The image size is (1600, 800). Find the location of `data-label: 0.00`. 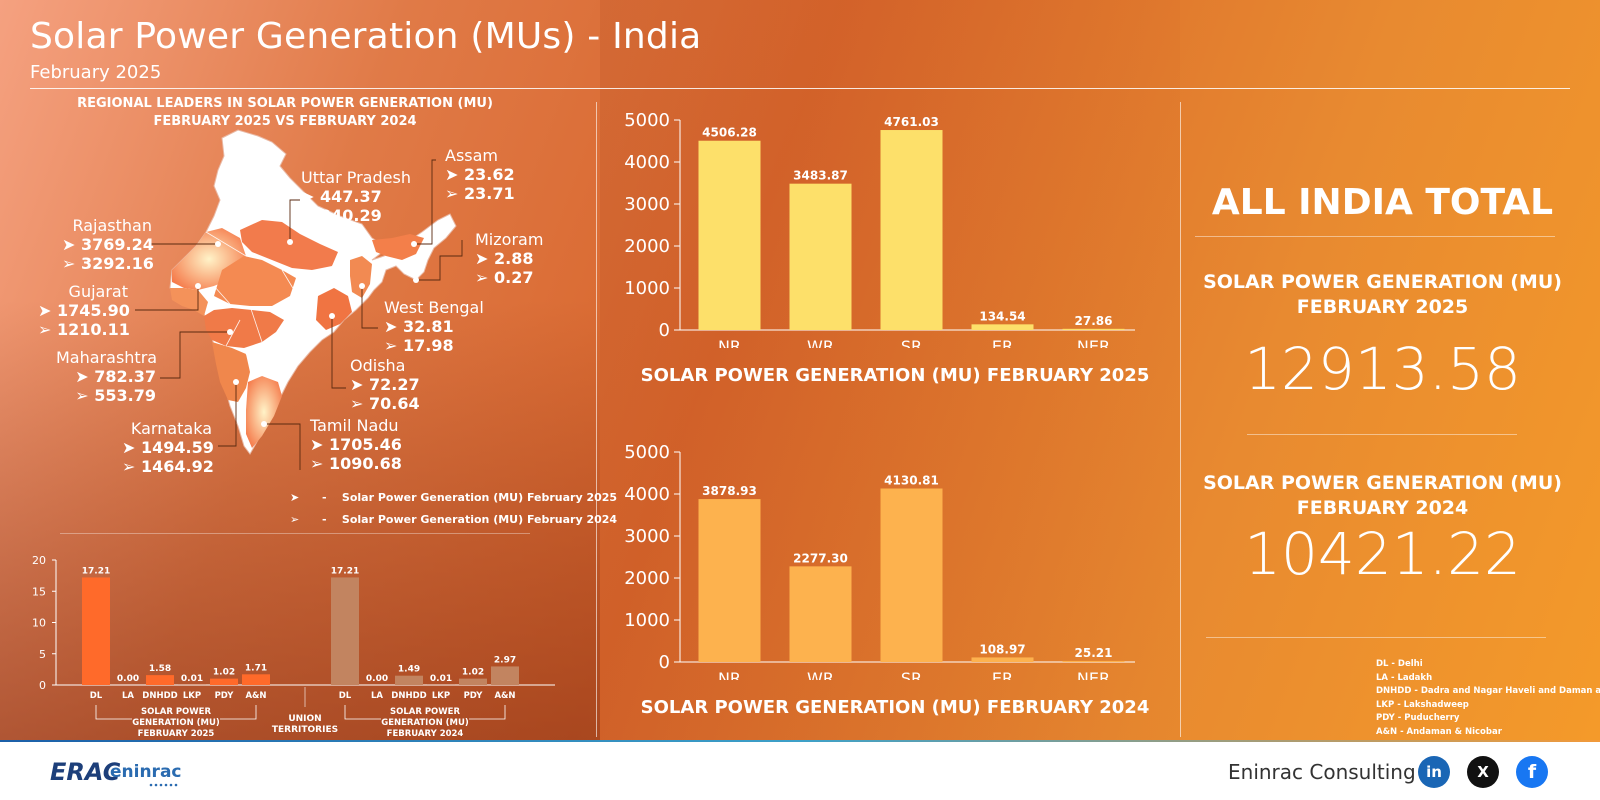

data-label: 0.00 is located at coordinates (128, 679).